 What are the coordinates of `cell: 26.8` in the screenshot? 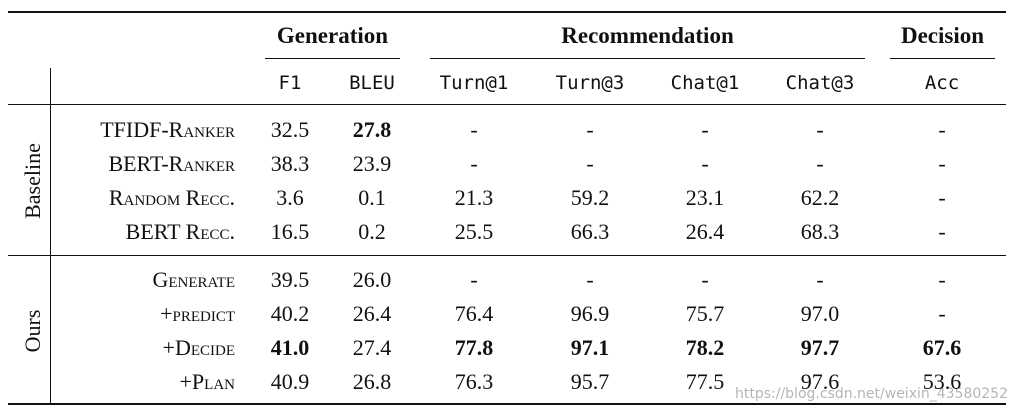 It's located at (372, 381).